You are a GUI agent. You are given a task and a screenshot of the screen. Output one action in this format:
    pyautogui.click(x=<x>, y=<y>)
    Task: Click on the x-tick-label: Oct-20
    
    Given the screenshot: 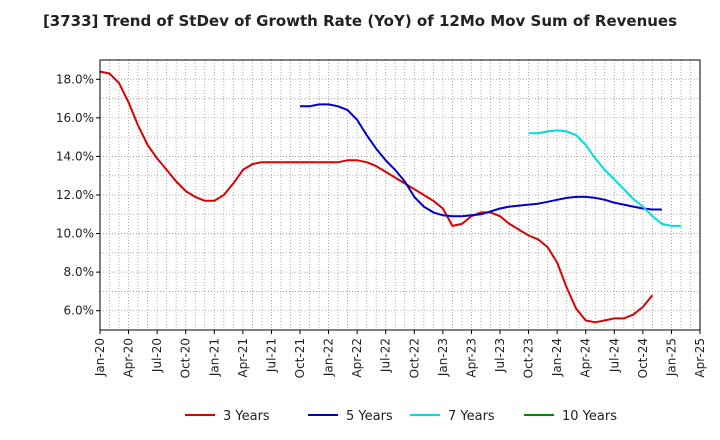 What is the action you would take?
    pyautogui.click(x=186, y=358)
    